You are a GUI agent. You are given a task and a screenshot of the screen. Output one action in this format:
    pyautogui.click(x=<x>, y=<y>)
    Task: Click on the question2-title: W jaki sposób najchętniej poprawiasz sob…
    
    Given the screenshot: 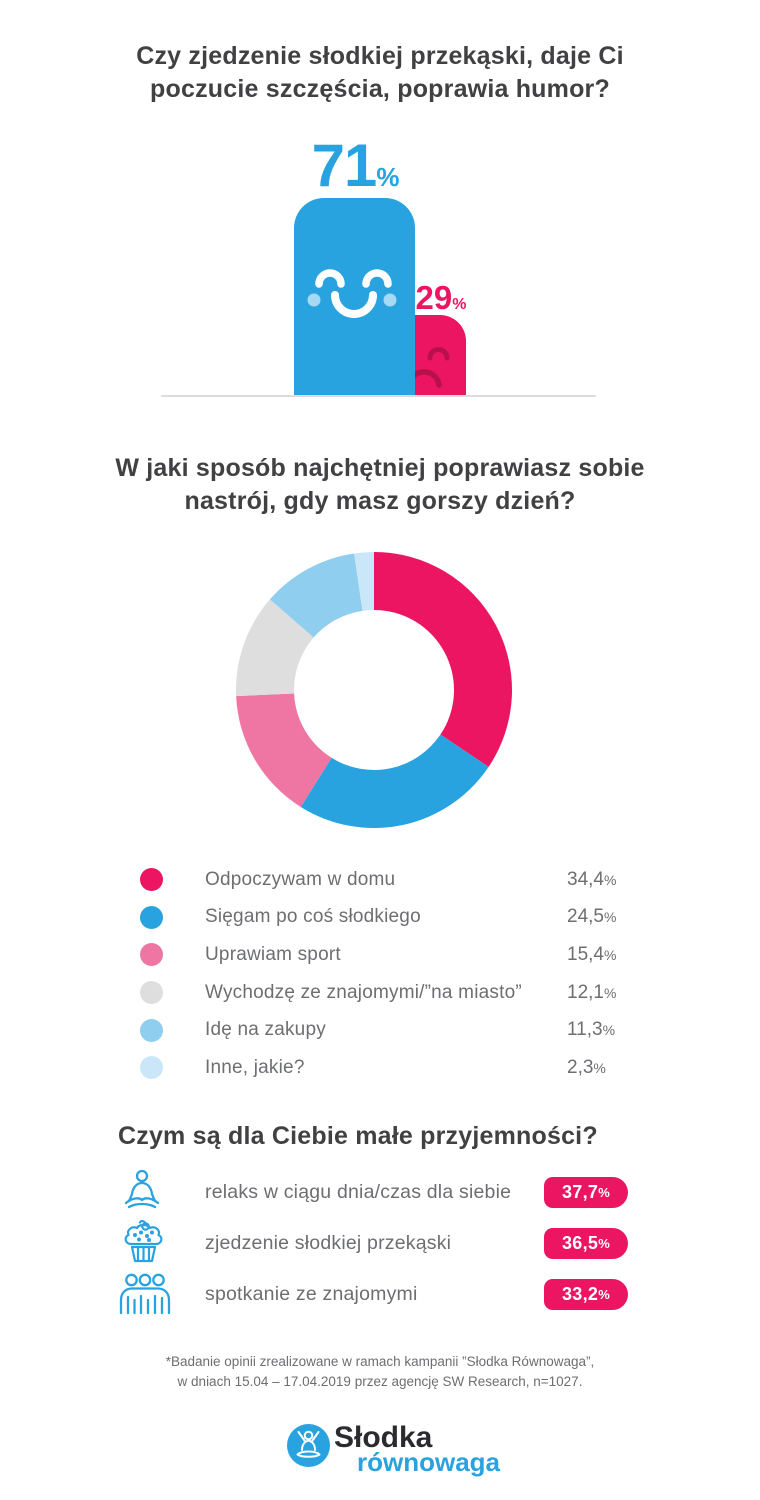 What is the action you would take?
    pyautogui.click(x=380, y=484)
    